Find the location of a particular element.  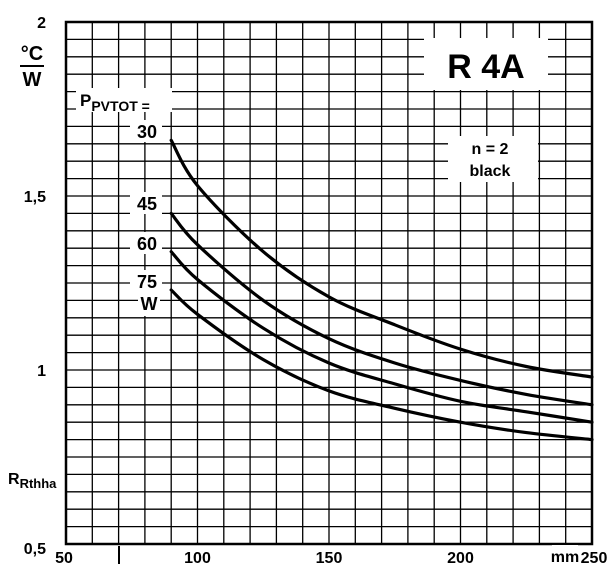

title-box is located at coordinates (486, 64).